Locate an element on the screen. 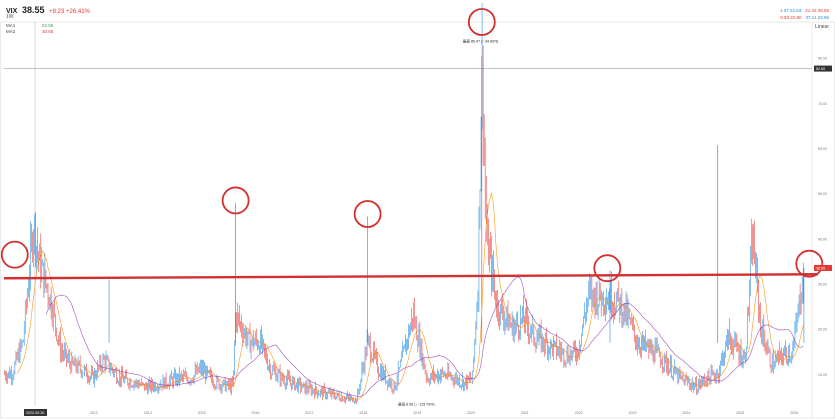 The width and height of the screenshot is (835, 420). x-tick-14: 2026 is located at coordinates (794, 413).